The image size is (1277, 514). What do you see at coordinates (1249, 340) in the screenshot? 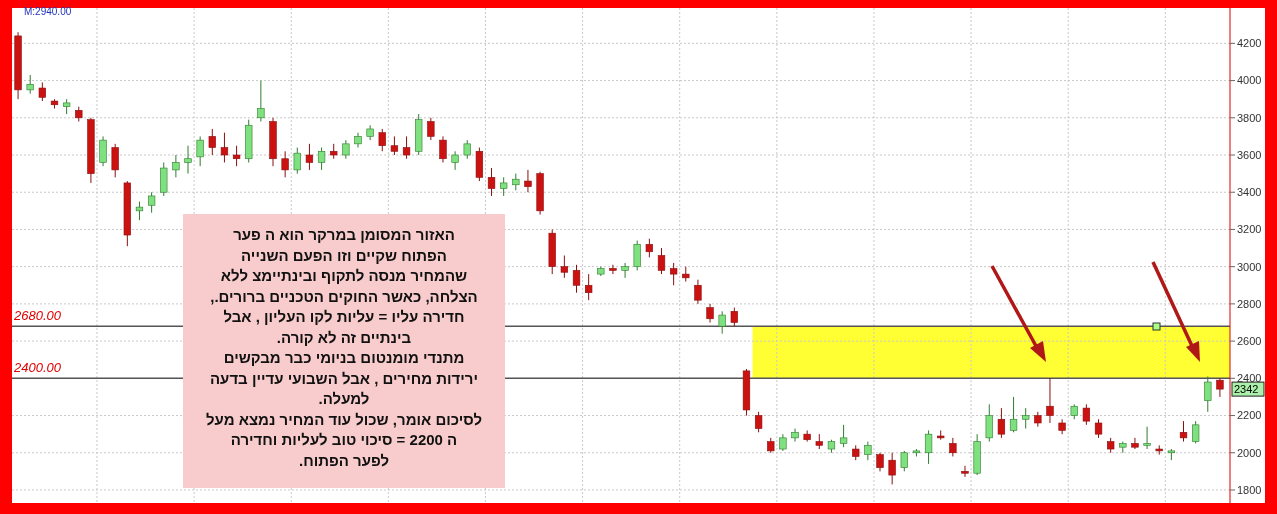
I see `y-tick-label: 2600` at bounding box center [1249, 340].